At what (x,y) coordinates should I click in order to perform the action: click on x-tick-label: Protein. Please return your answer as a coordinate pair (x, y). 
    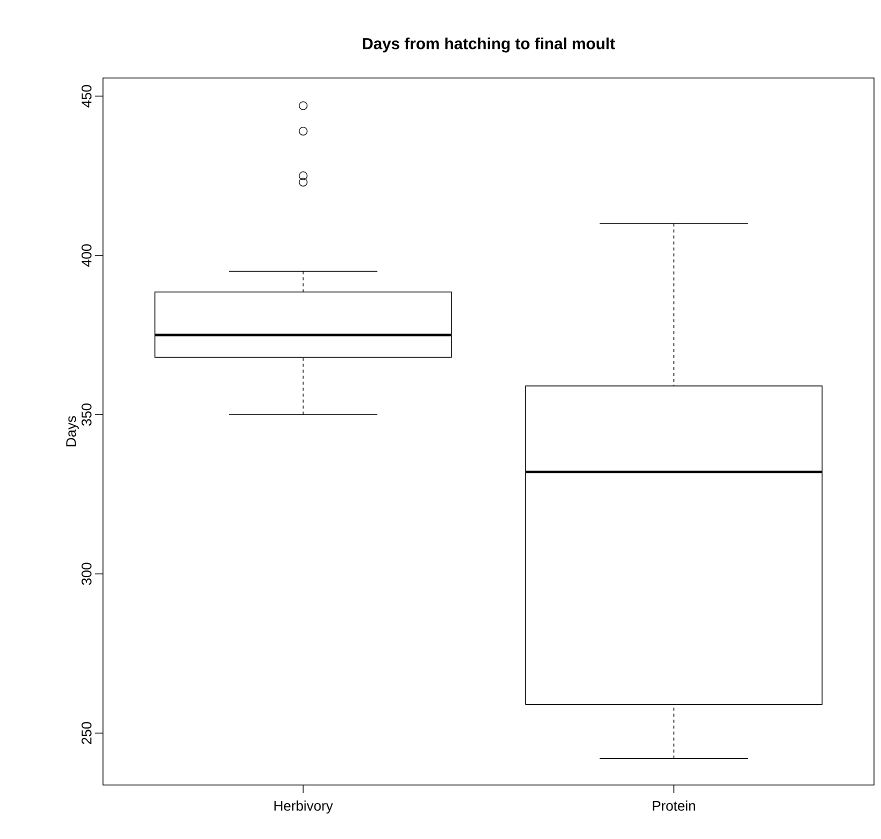
    Looking at the image, I should click on (674, 805).